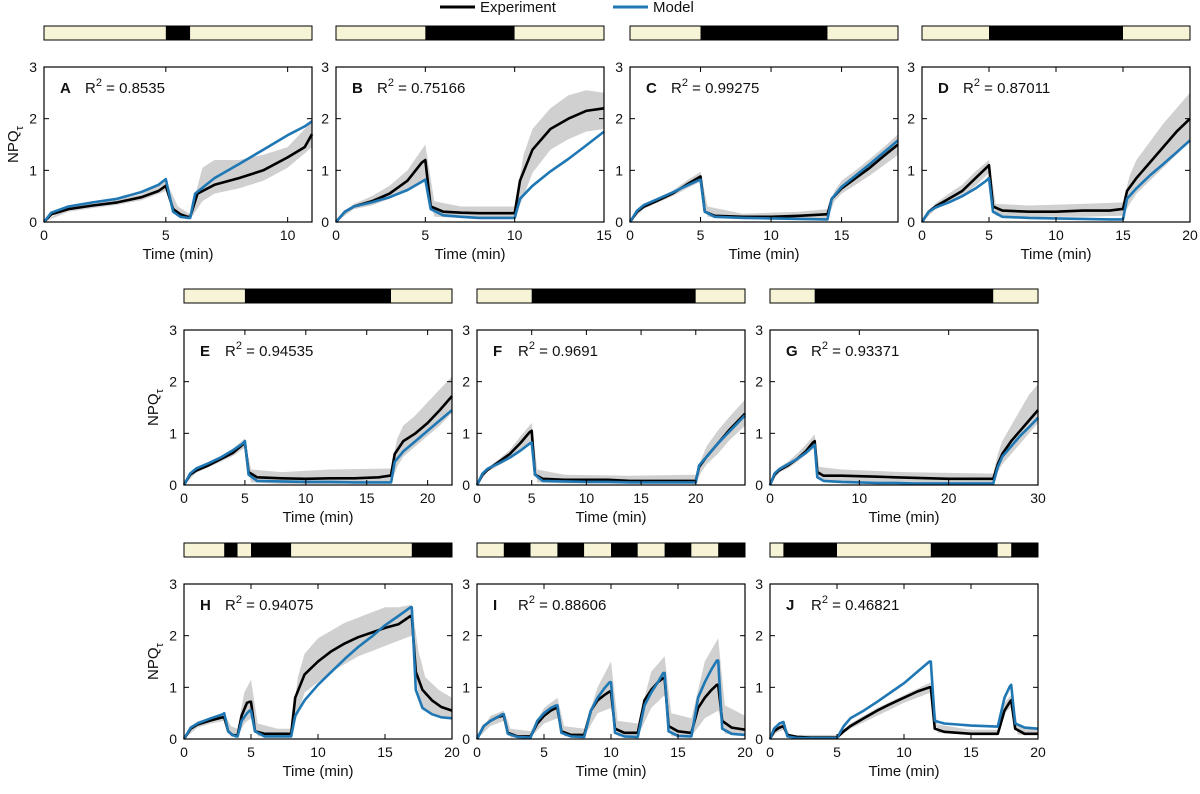 The image size is (1200, 794). Describe the element at coordinates (562, 604) in the screenshot. I see `r-squared-label: R2 = 0.88606` at that location.